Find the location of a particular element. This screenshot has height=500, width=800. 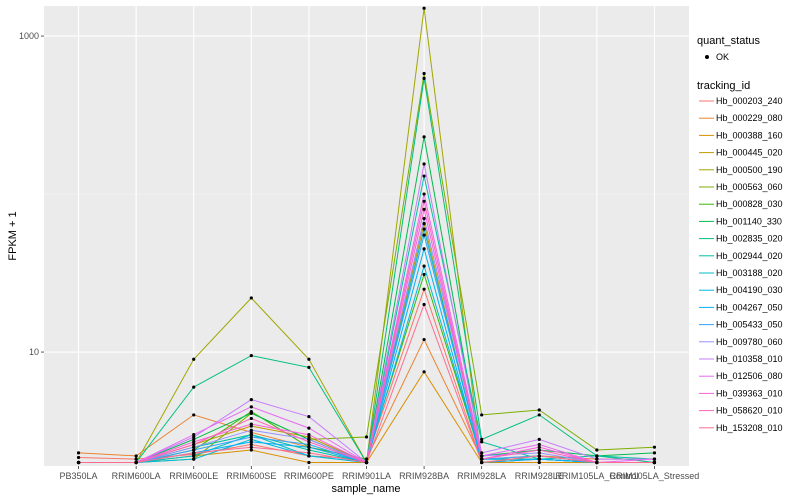

x-tick-label: RRIM600PE is located at coordinates (309, 476).